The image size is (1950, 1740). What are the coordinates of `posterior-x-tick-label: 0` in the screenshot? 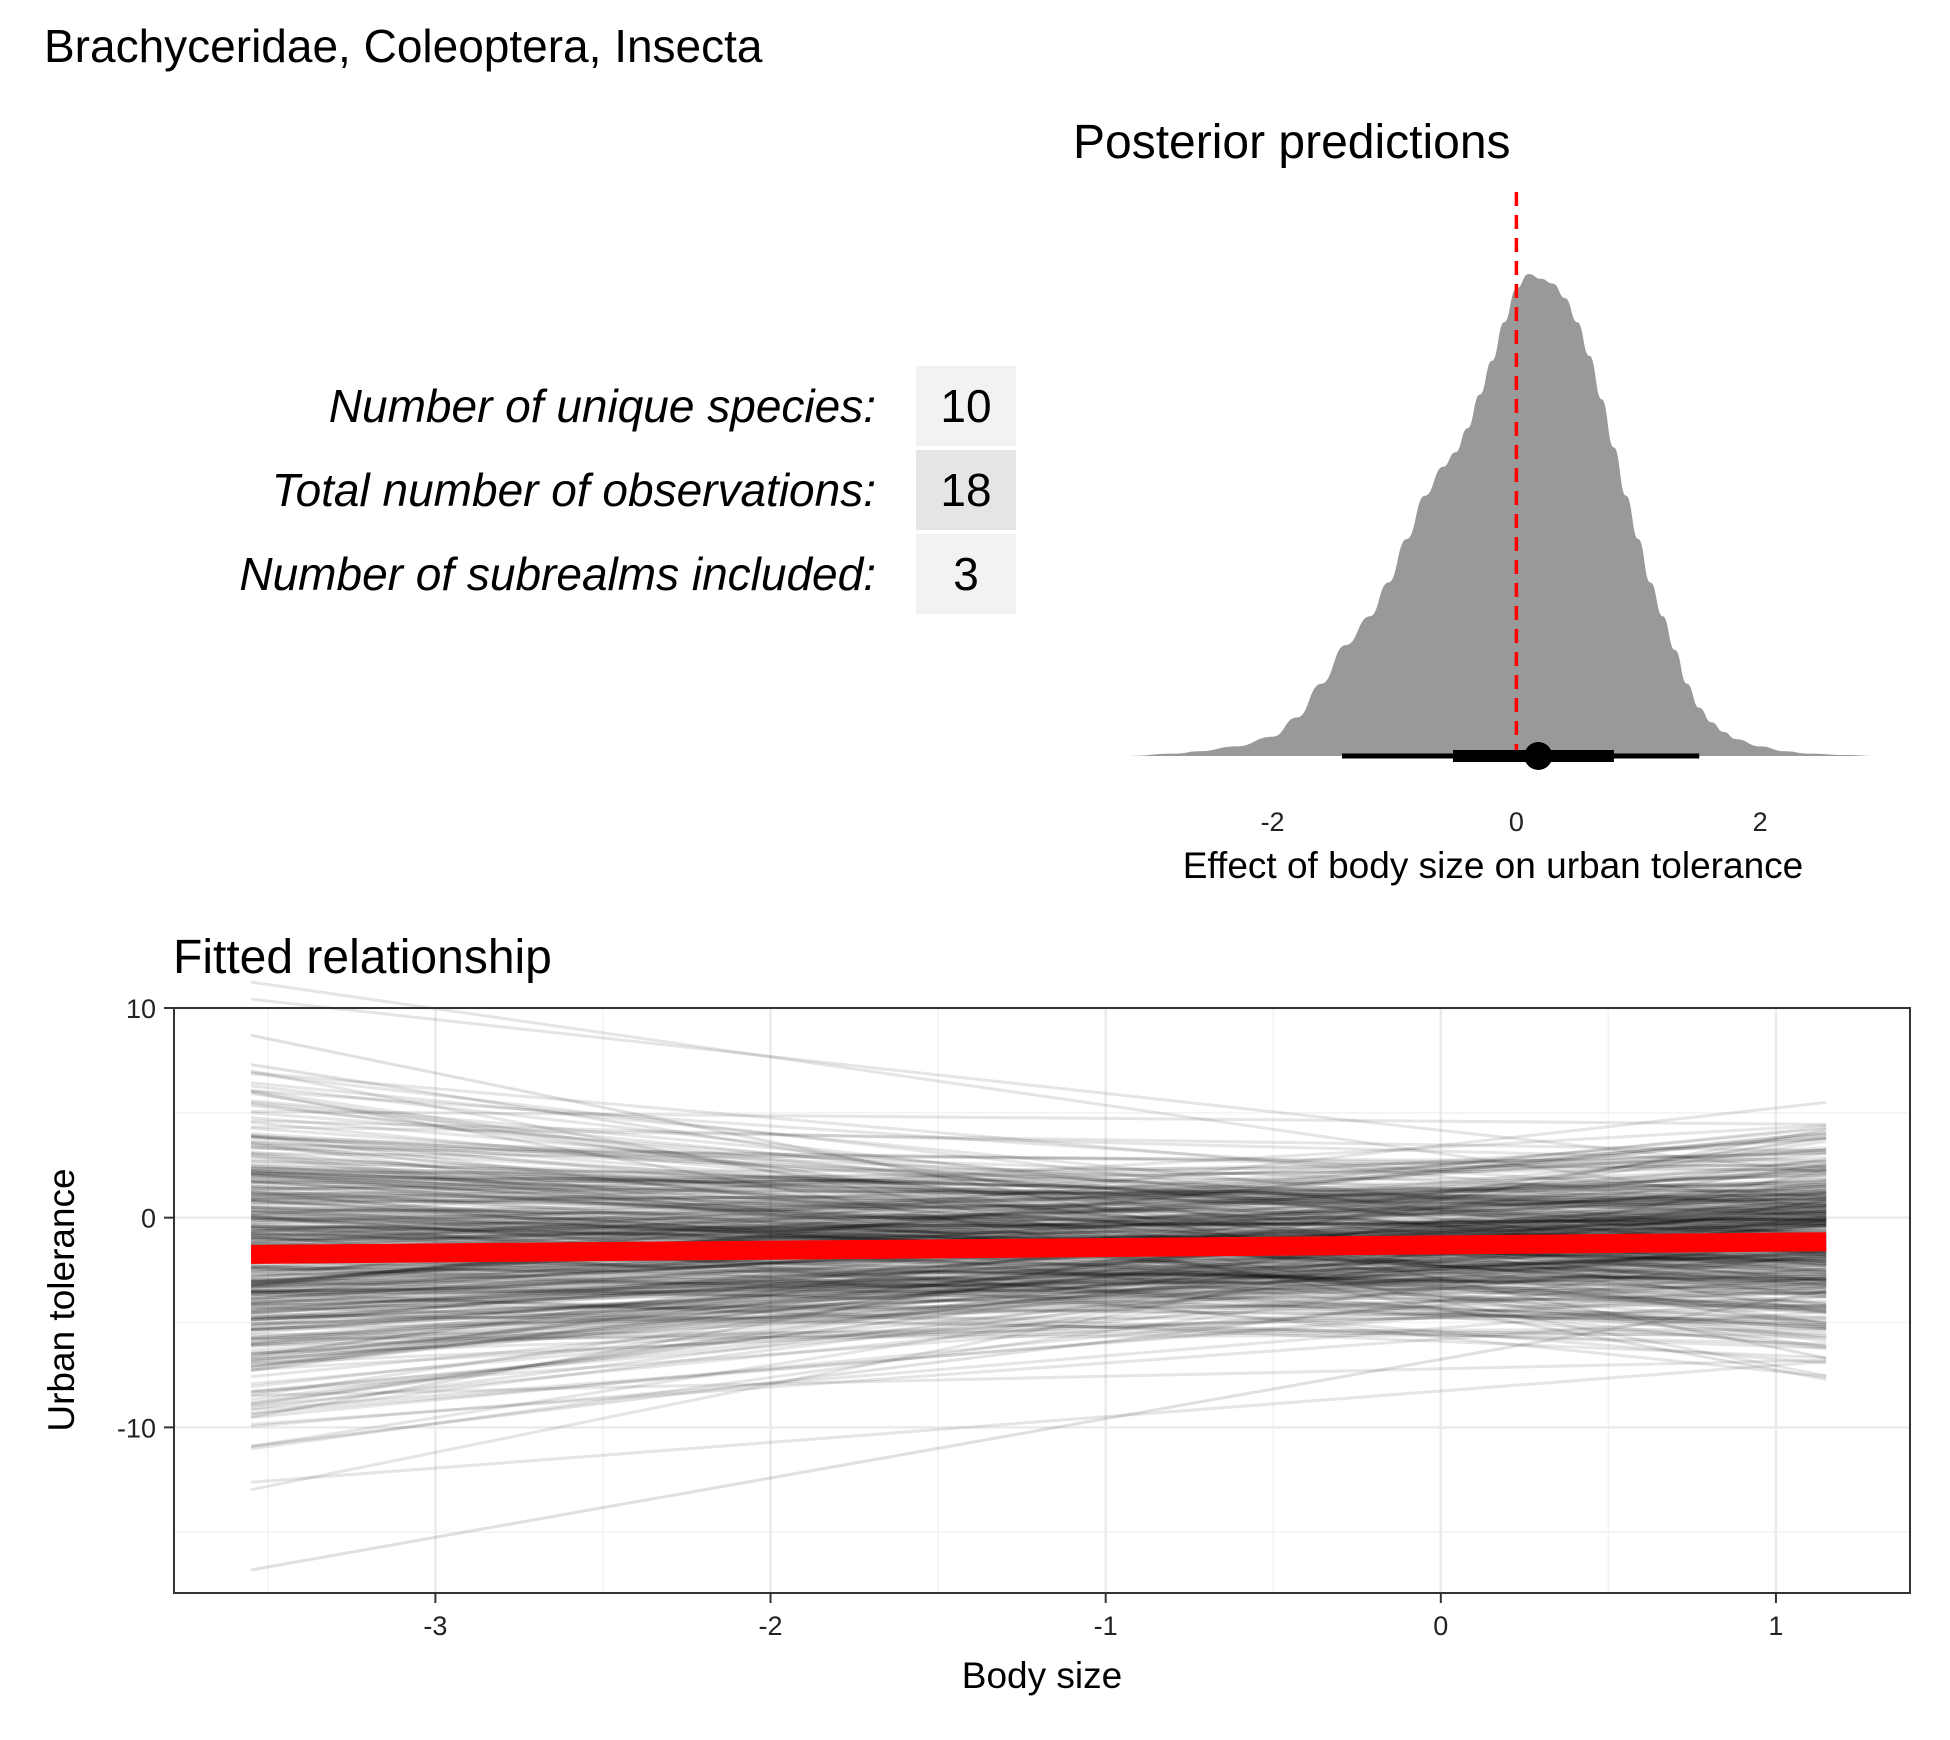 It's located at (1516, 822).